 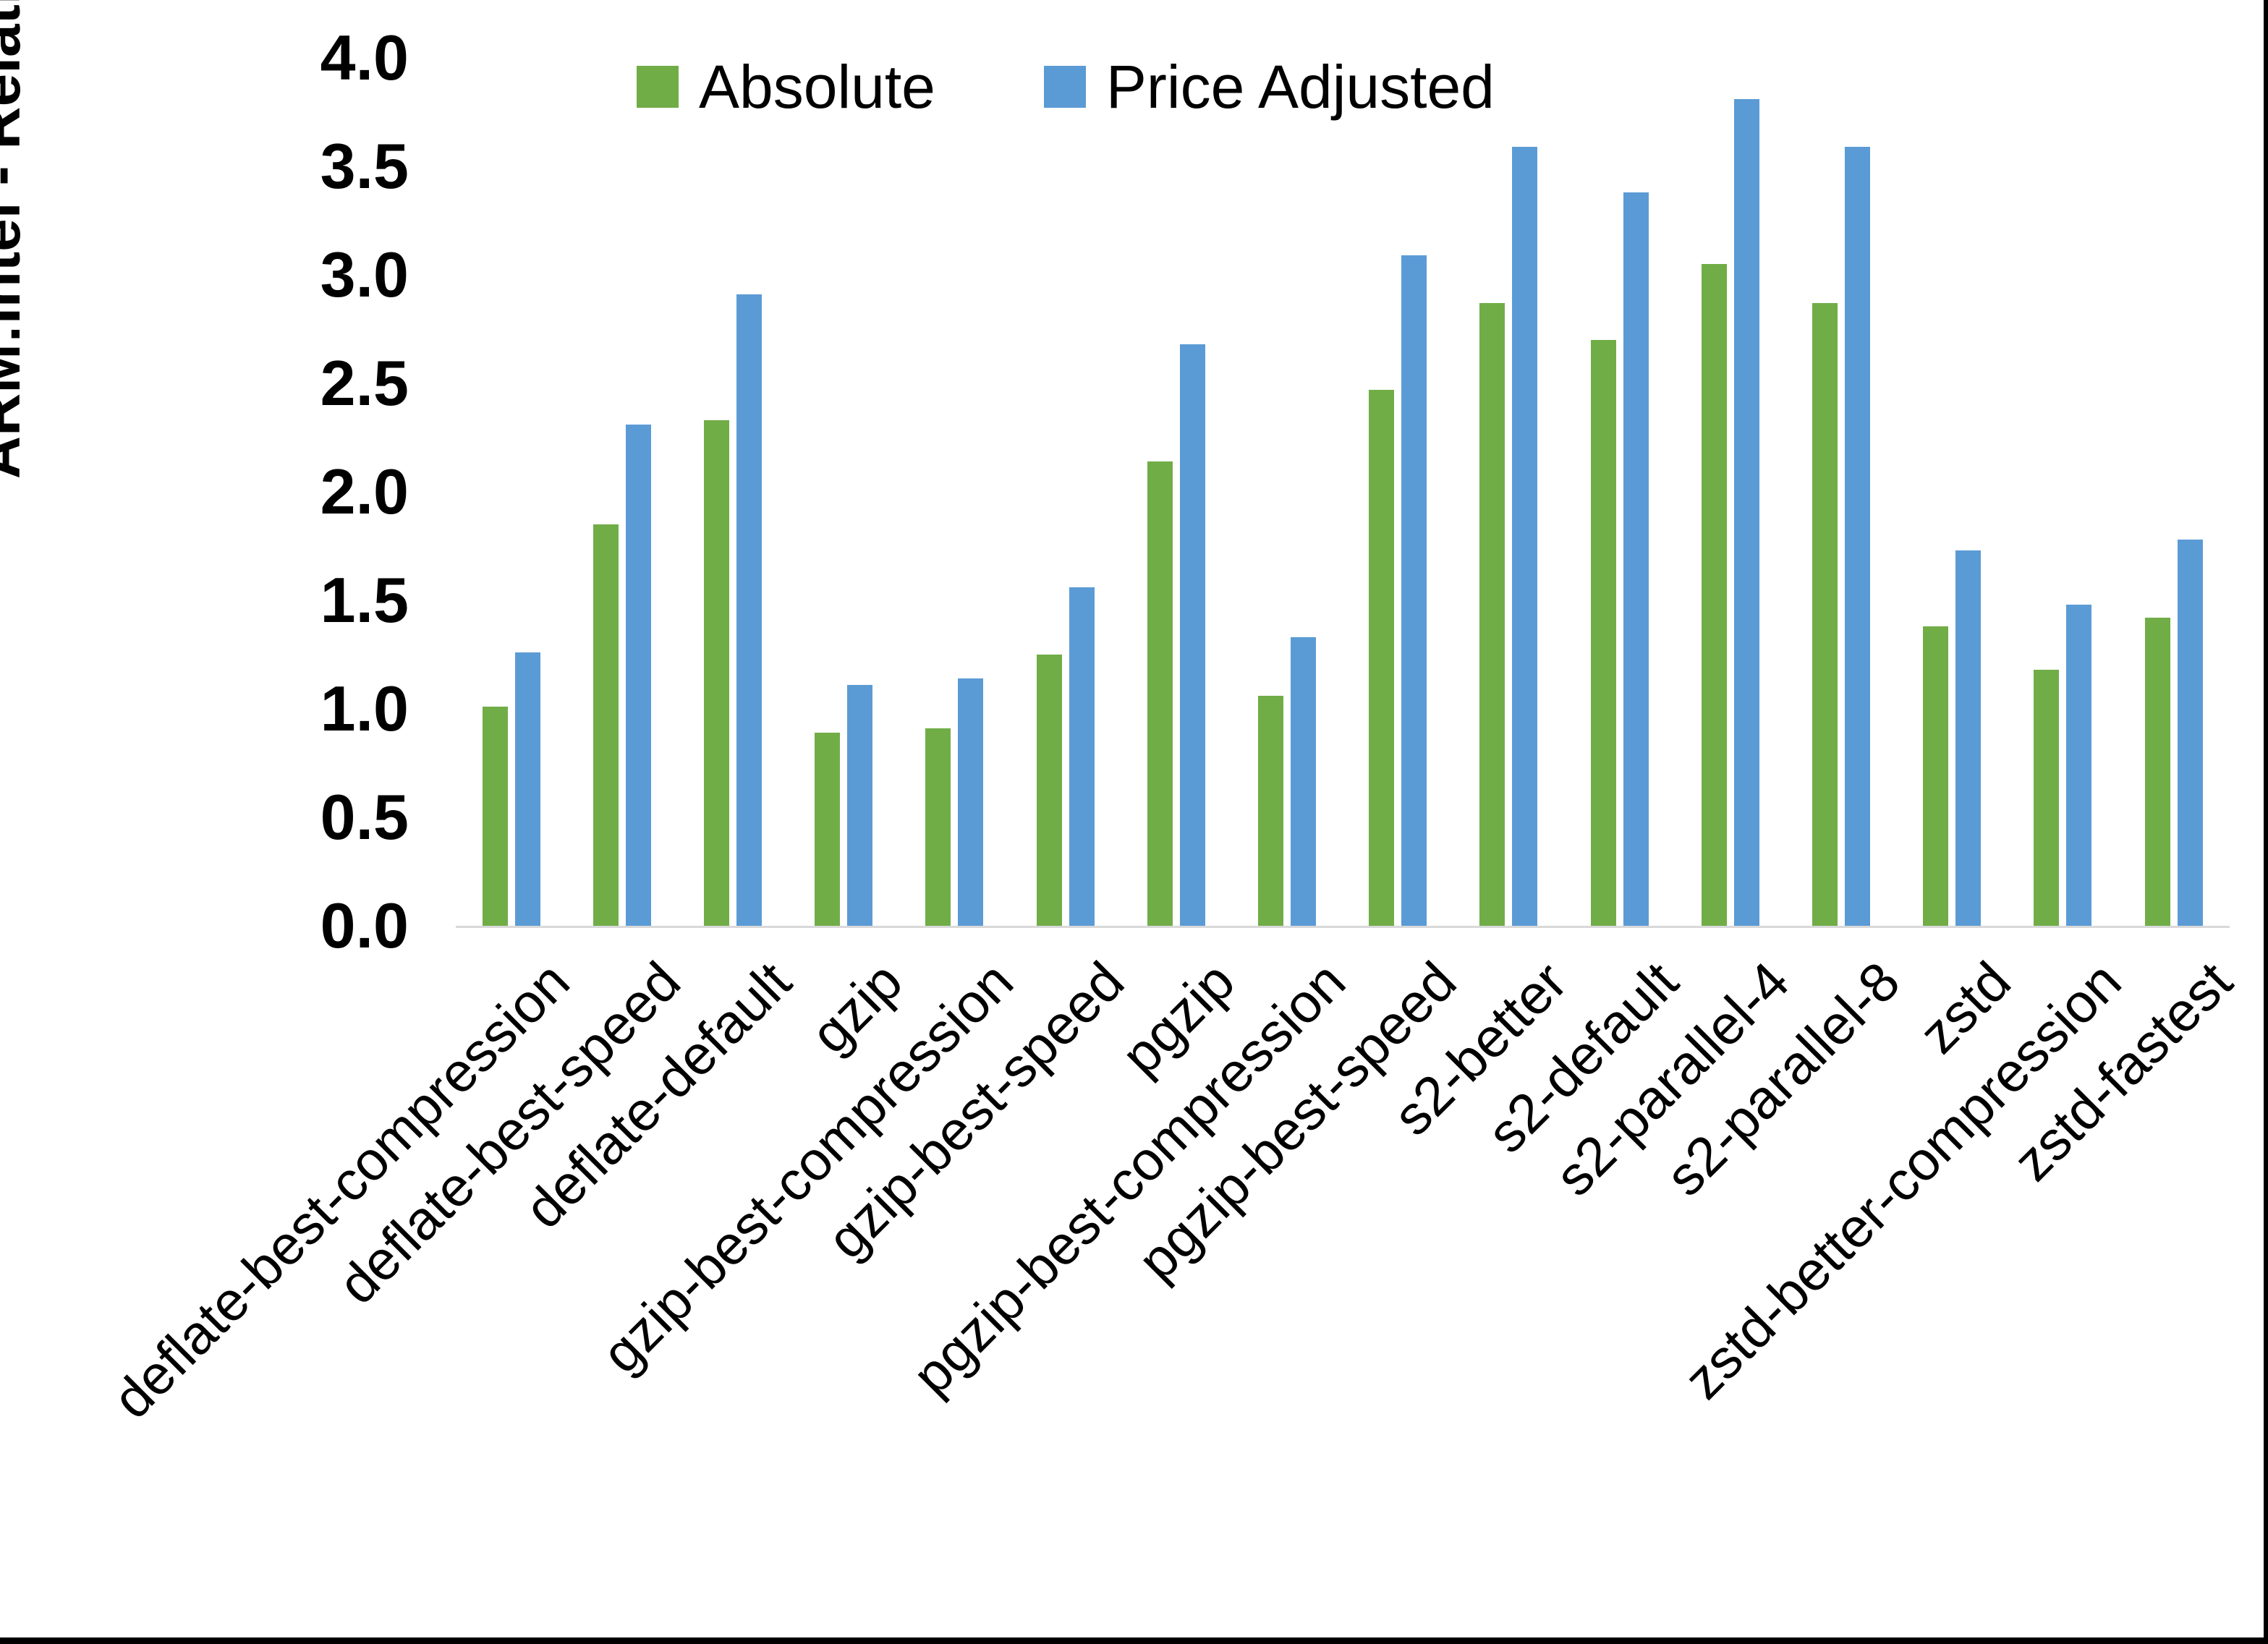 I want to click on bar-price-adjusted-pgzip, so click(x=1192, y=635).